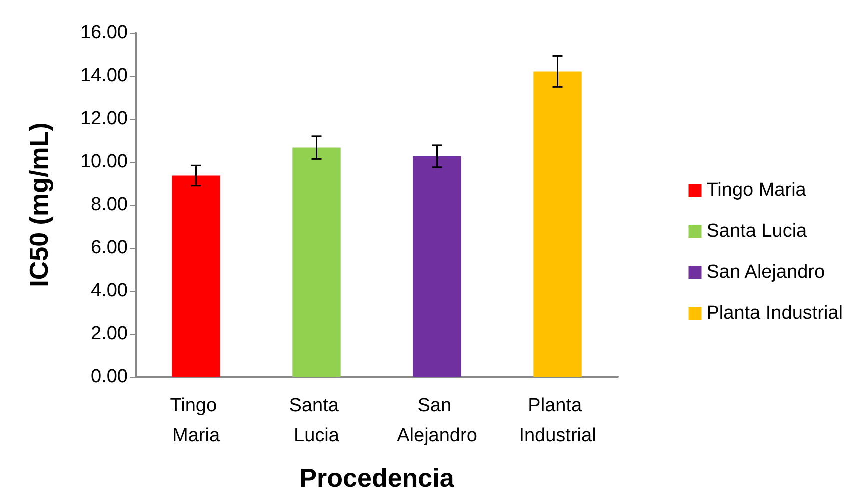  I want to click on y-tick-label: 8.00, so click(109, 205).